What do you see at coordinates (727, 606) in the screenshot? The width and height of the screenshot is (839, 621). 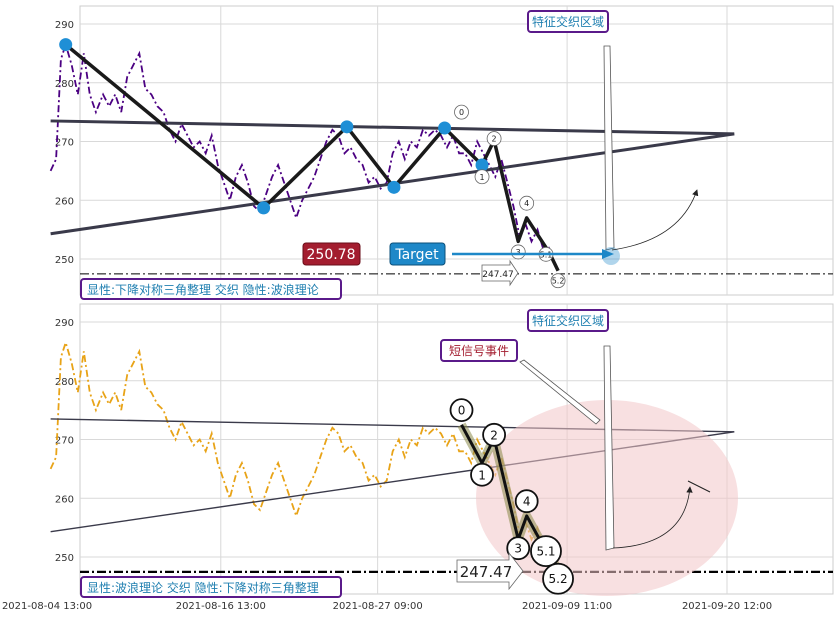 I see `x-tick-label: 2021-09-20 12:00` at bounding box center [727, 606].